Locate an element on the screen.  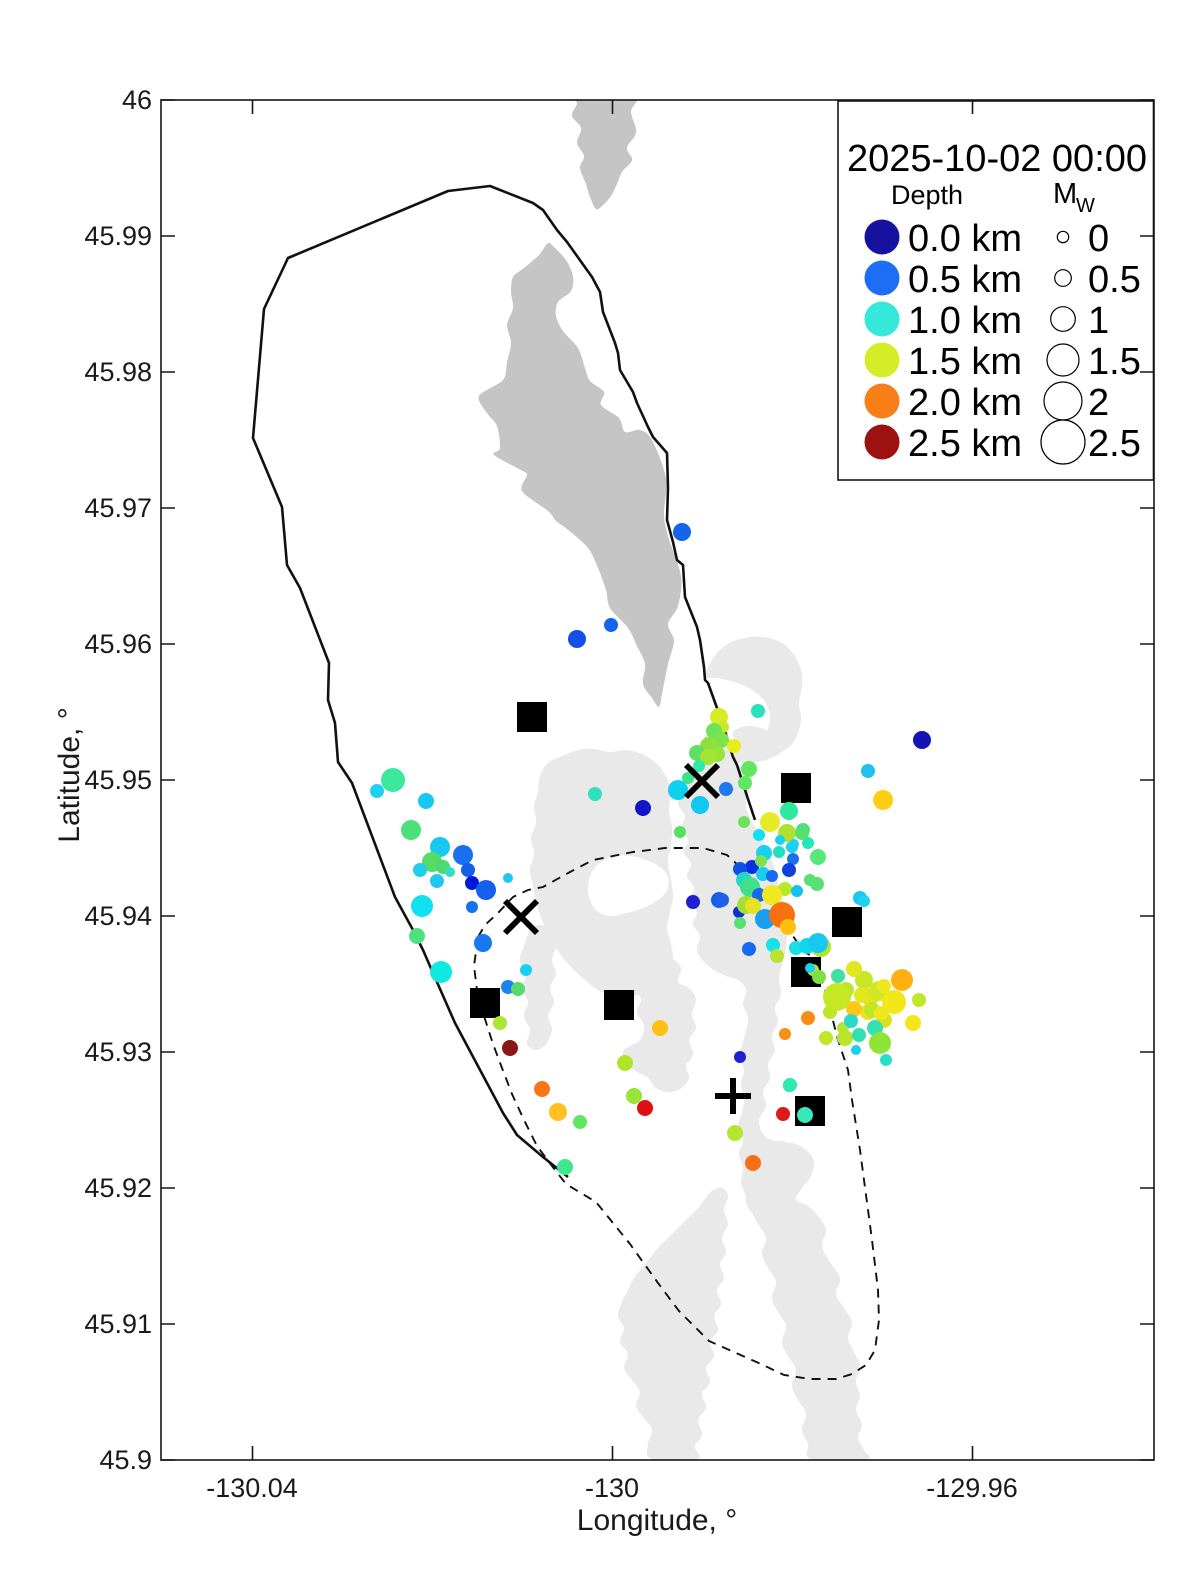
svg-text: 2.0 km is located at coordinates (965, 403).